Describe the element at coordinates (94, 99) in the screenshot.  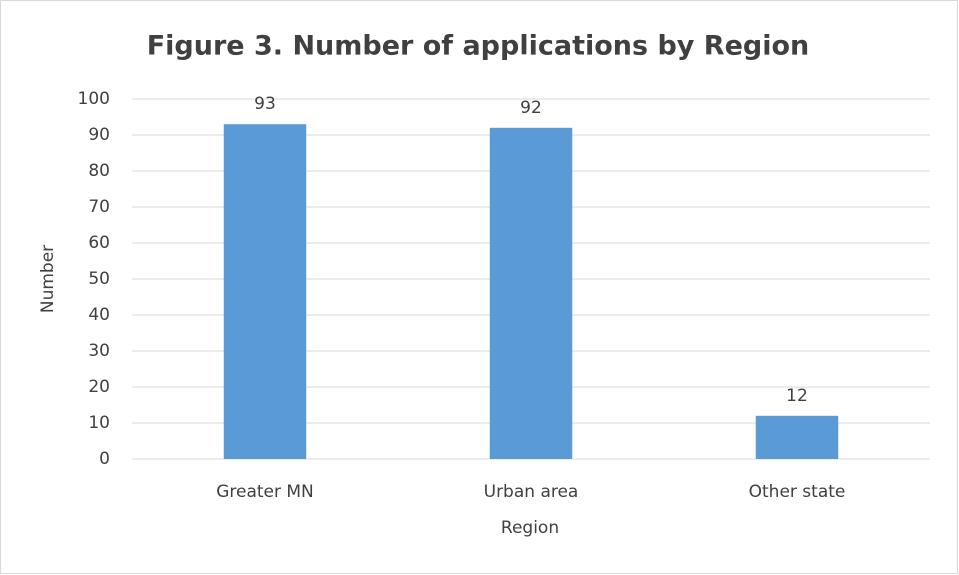
I see `y-tick-label: 100` at that location.